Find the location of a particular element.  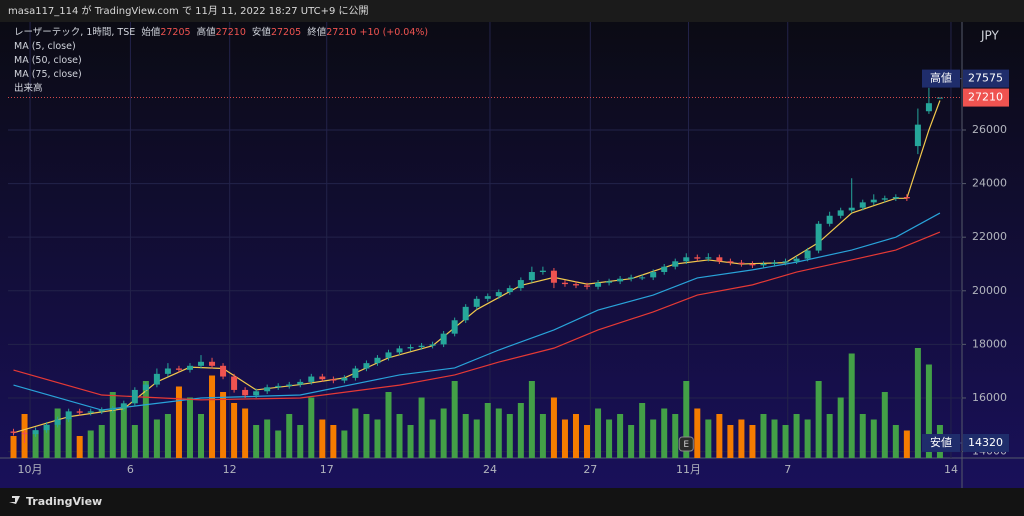

x-tick-label: 14 is located at coordinates (951, 469).